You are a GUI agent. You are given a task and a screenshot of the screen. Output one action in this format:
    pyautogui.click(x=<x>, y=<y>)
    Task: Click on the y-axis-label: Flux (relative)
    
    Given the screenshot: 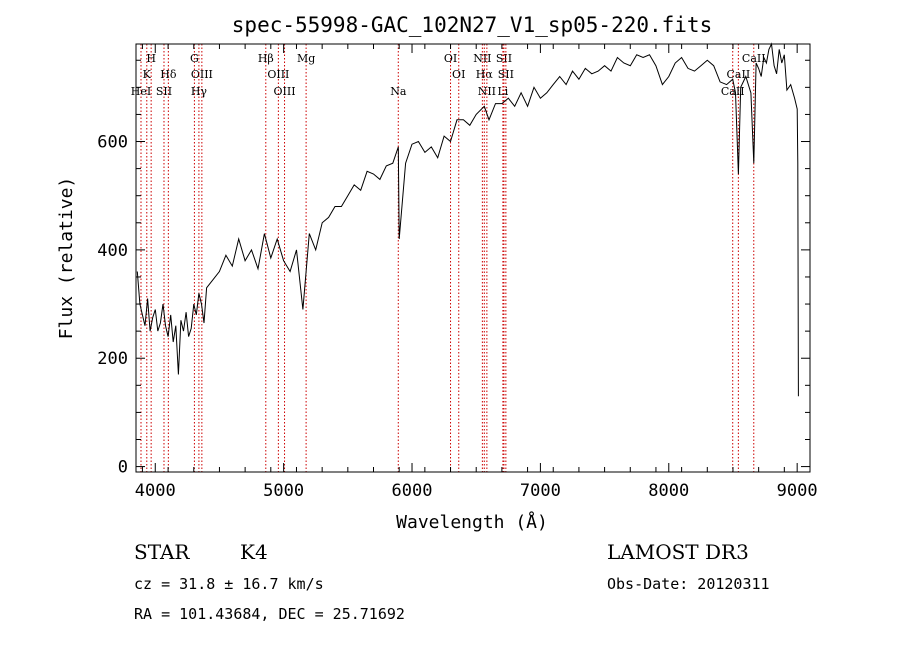 What is the action you would take?
    pyautogui.click(x=66, y=258)
    